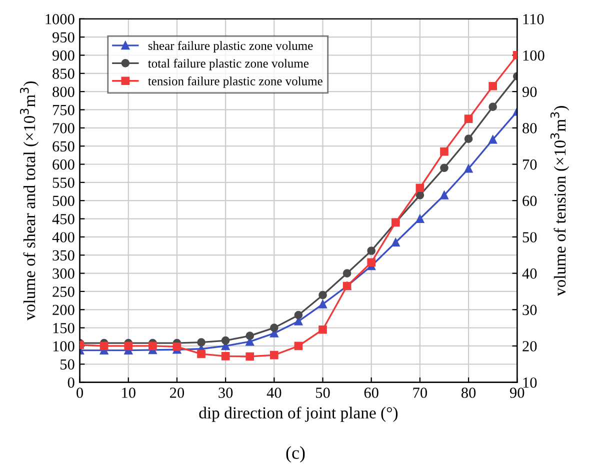 Image resolution: width=591 pixels, height=472 pixels. What do you see at coordinates (230, 46) in the screenshot?
I see `legend-label: shear failure plastic zone volume` at bounding box center [230, 46].